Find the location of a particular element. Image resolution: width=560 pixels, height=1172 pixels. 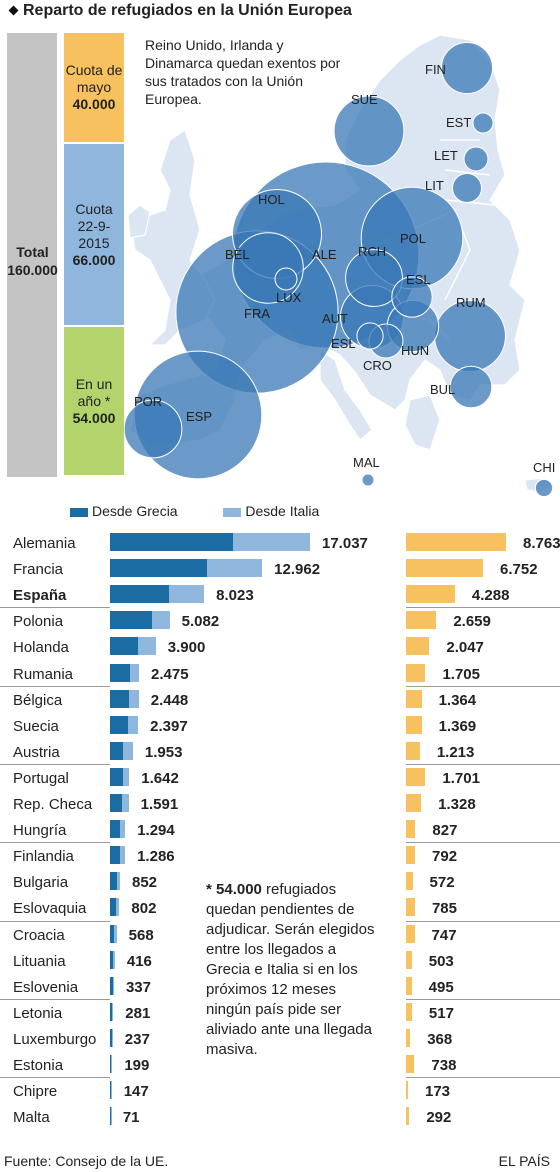

may-quota-value: 517 is located at coordinates (441, 1013).